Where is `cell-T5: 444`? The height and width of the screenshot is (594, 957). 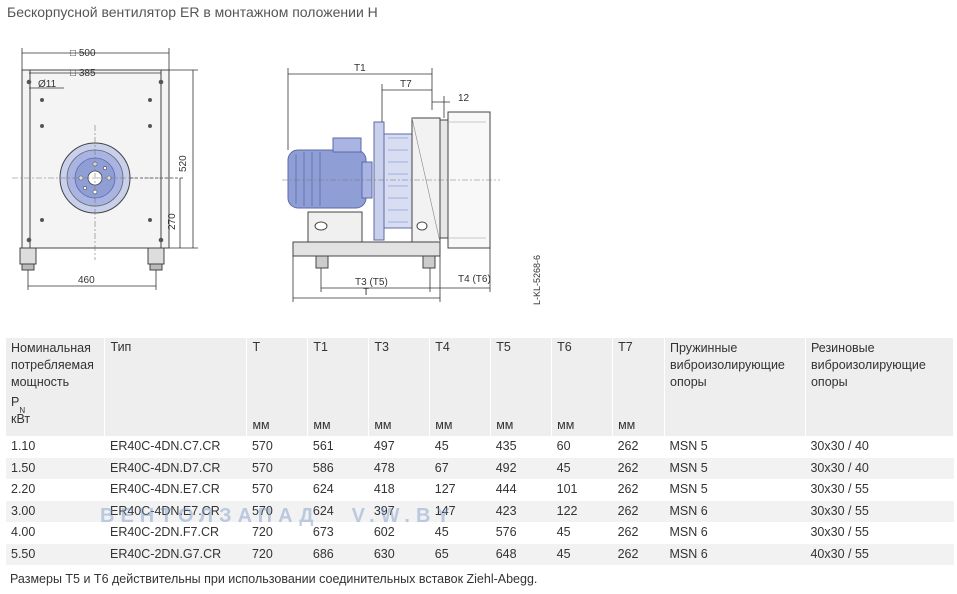
cell-T5: 444 is located at coordinates (506, 489).